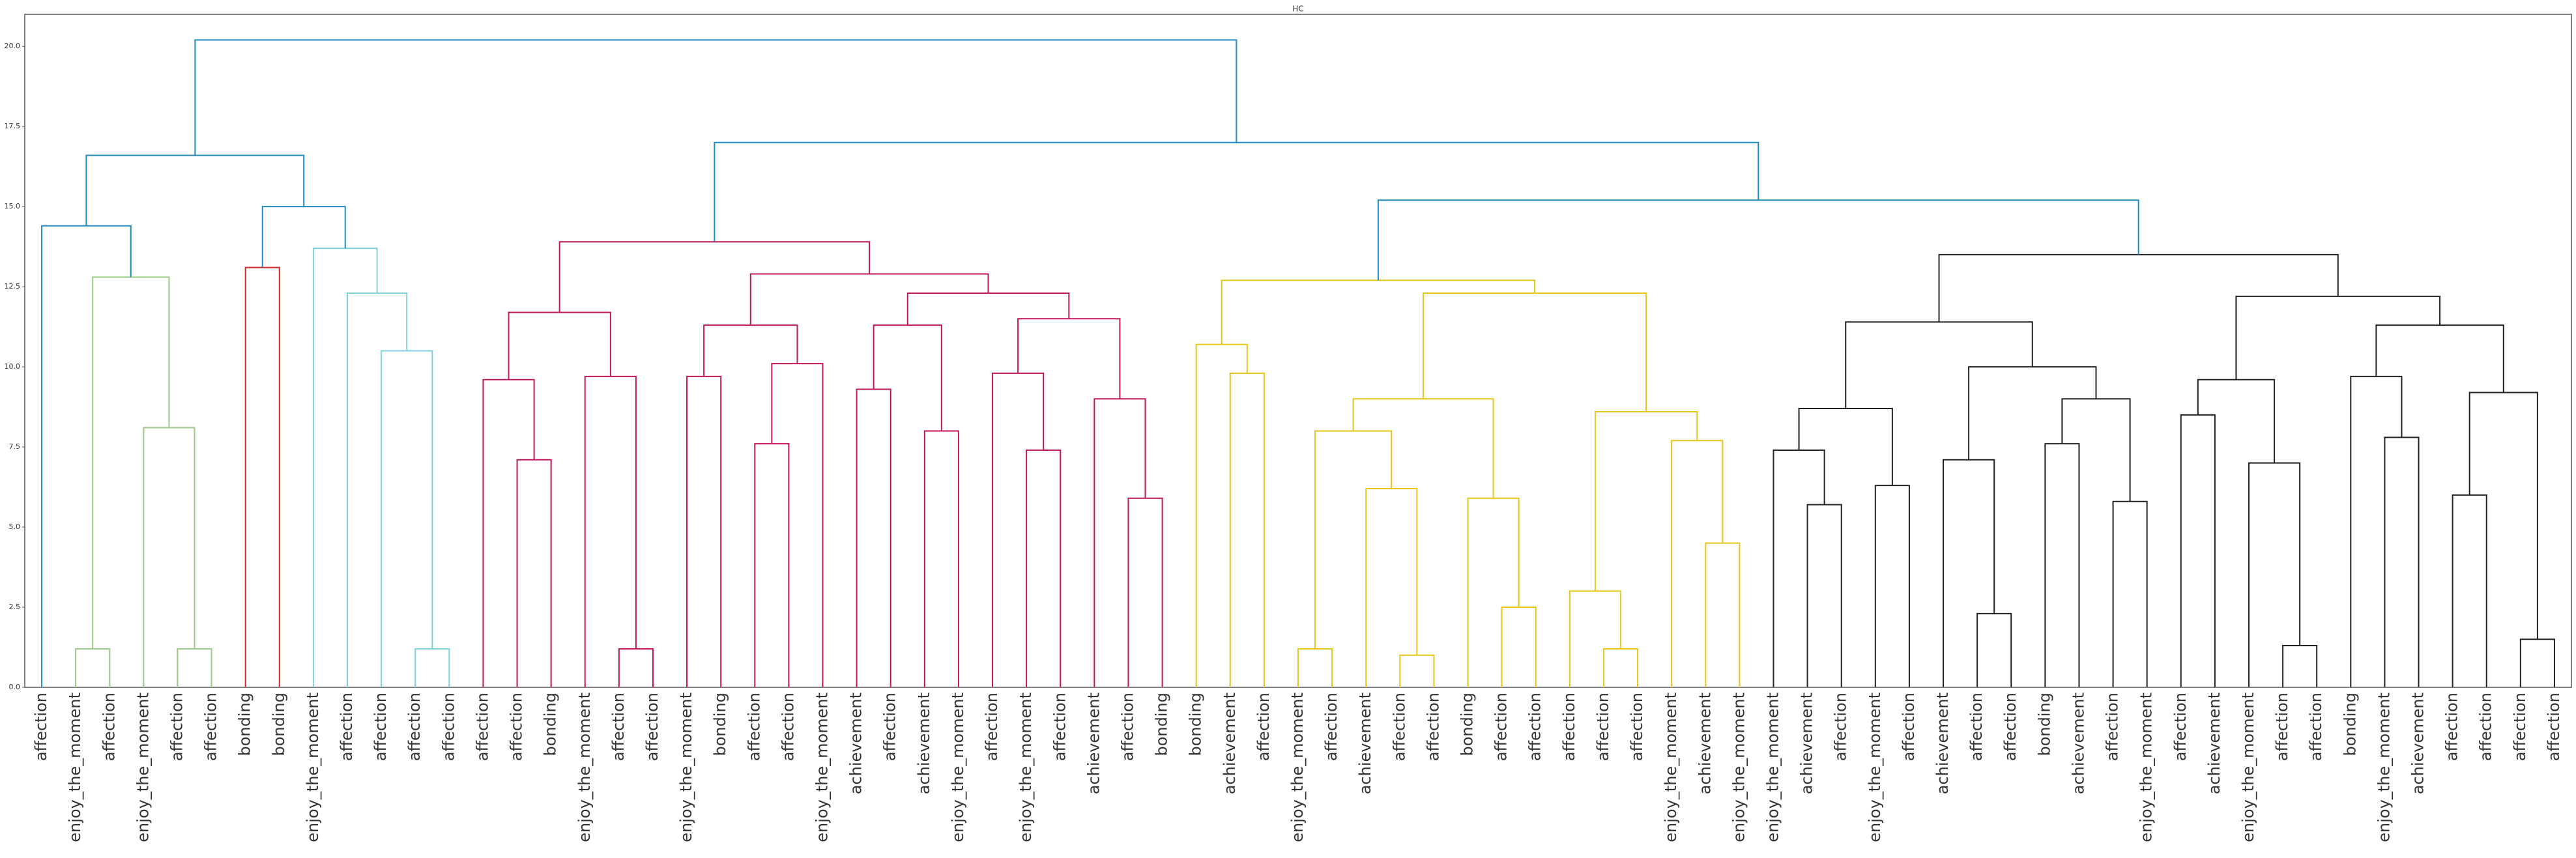  What do you see at coordinates (15, 526) in the screenshot?
I see `y-tick-label: 5.0` at bounding box center [15, 526].